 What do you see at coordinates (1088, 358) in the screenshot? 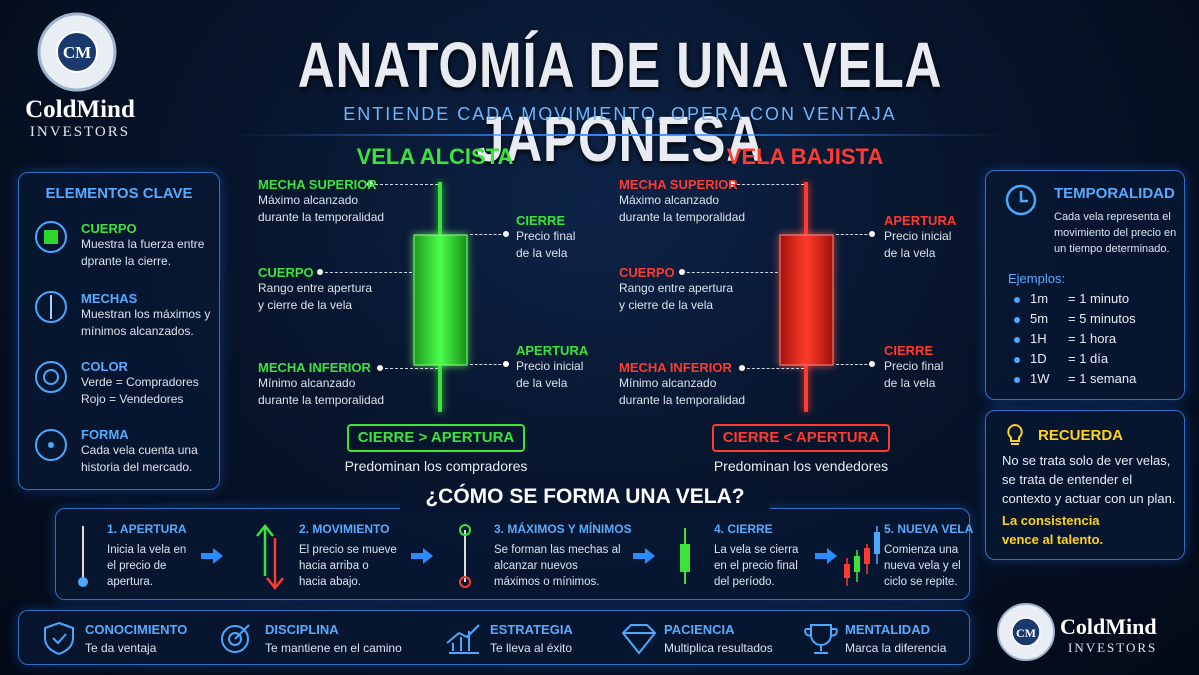
I see `example-meaning: = 1 día` at bounding box center [1088, 358].